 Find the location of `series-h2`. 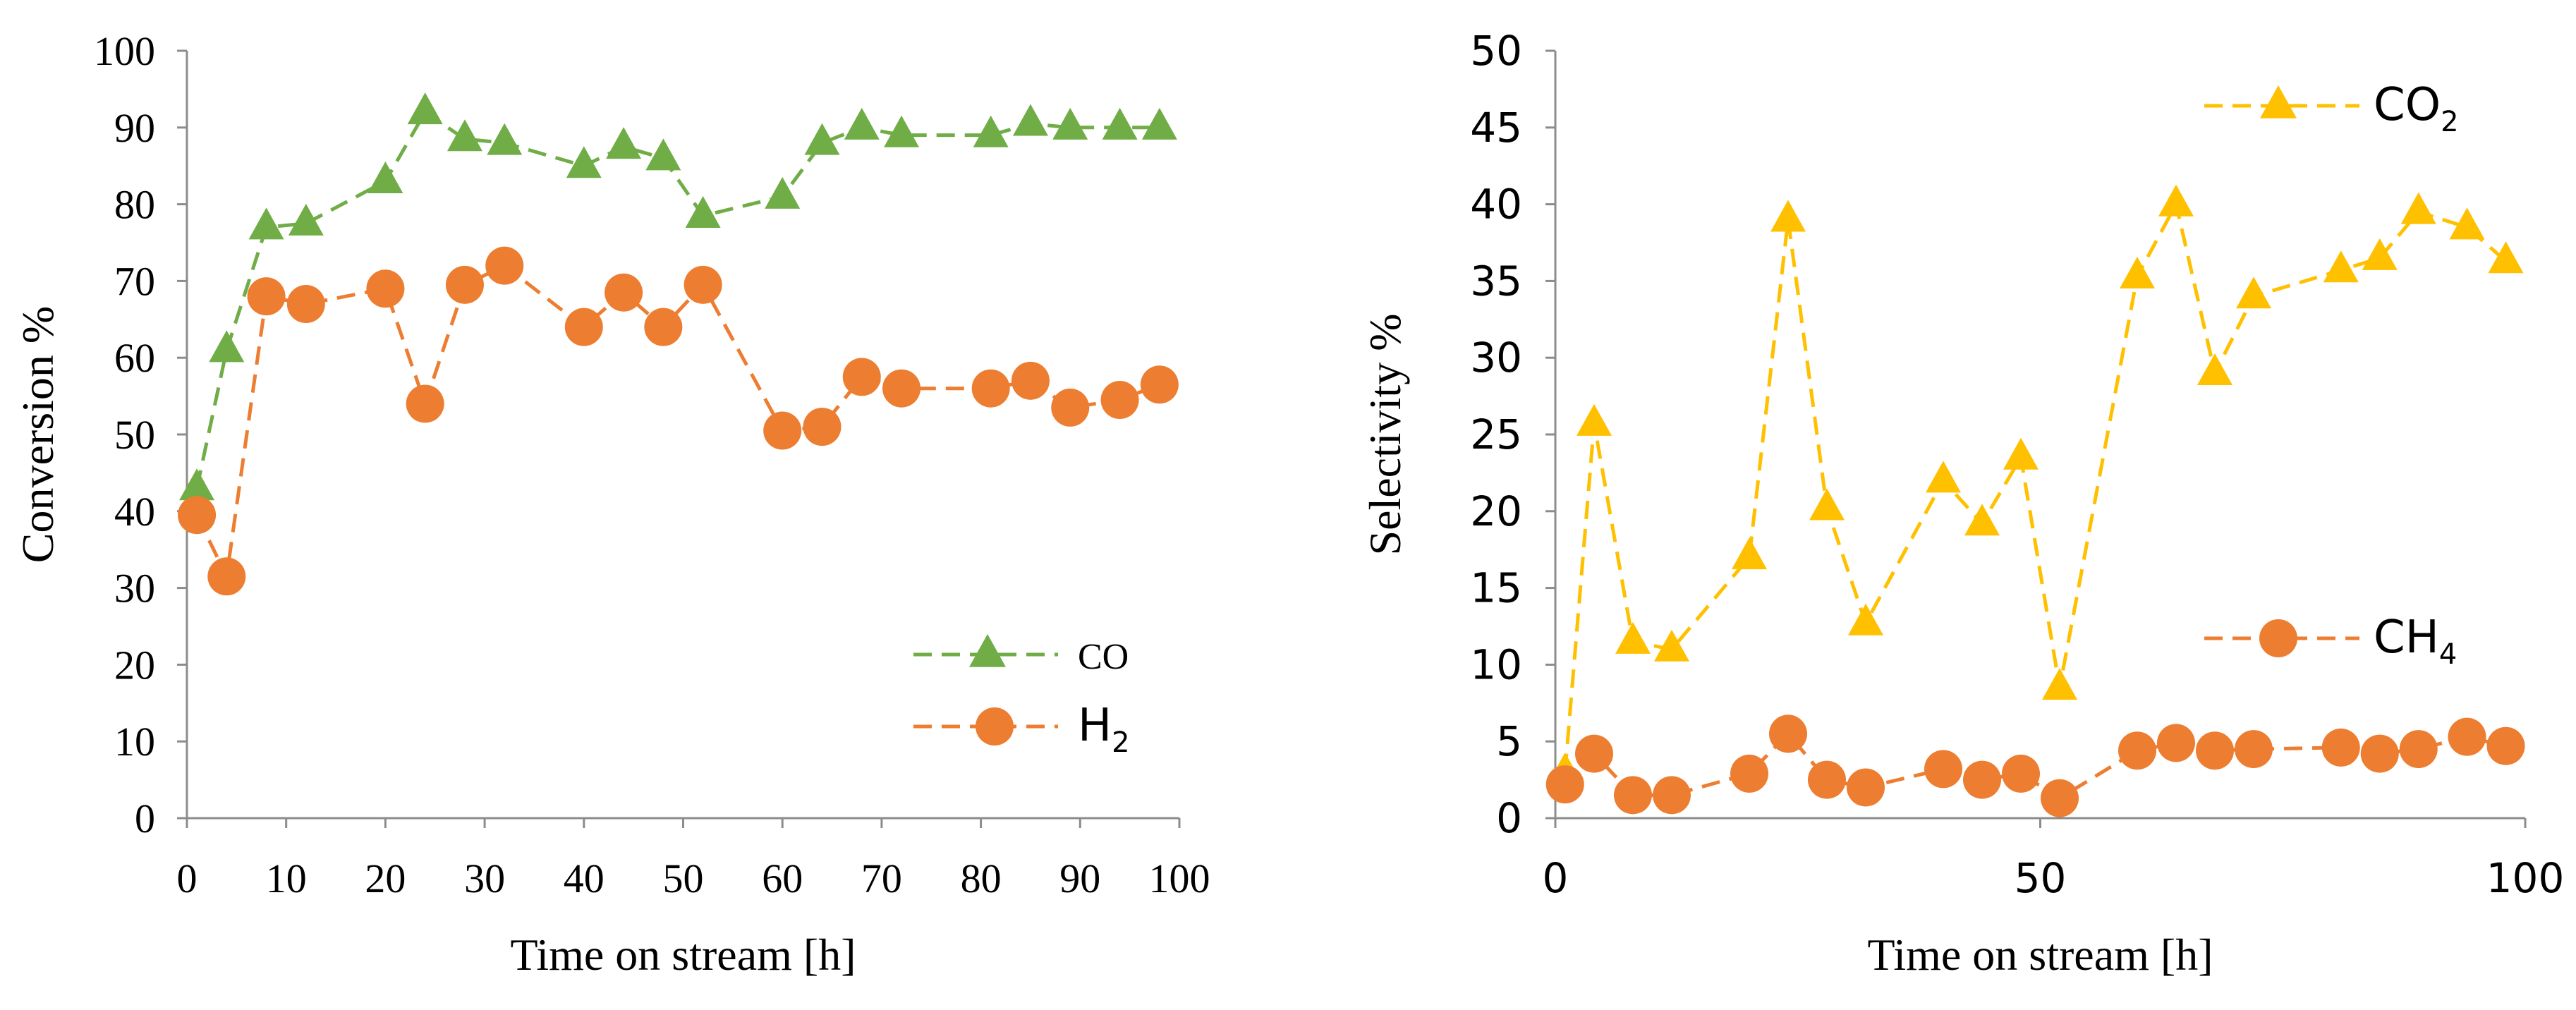

series-h2 is located at coordinates (678, 421).